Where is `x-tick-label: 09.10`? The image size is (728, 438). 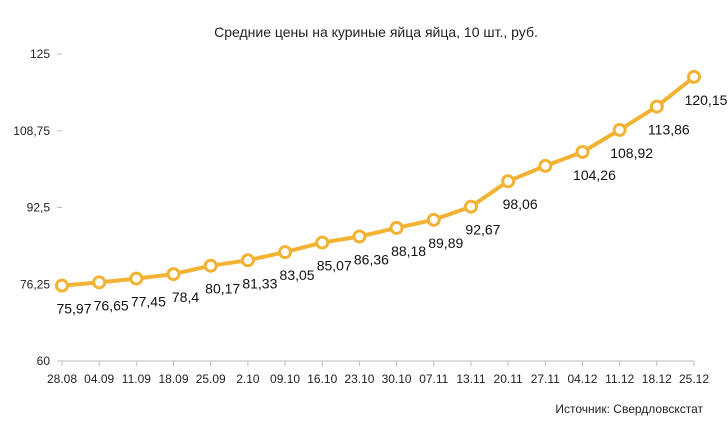
x-tick-label: 09.10 is located at coordinates (285, 379).